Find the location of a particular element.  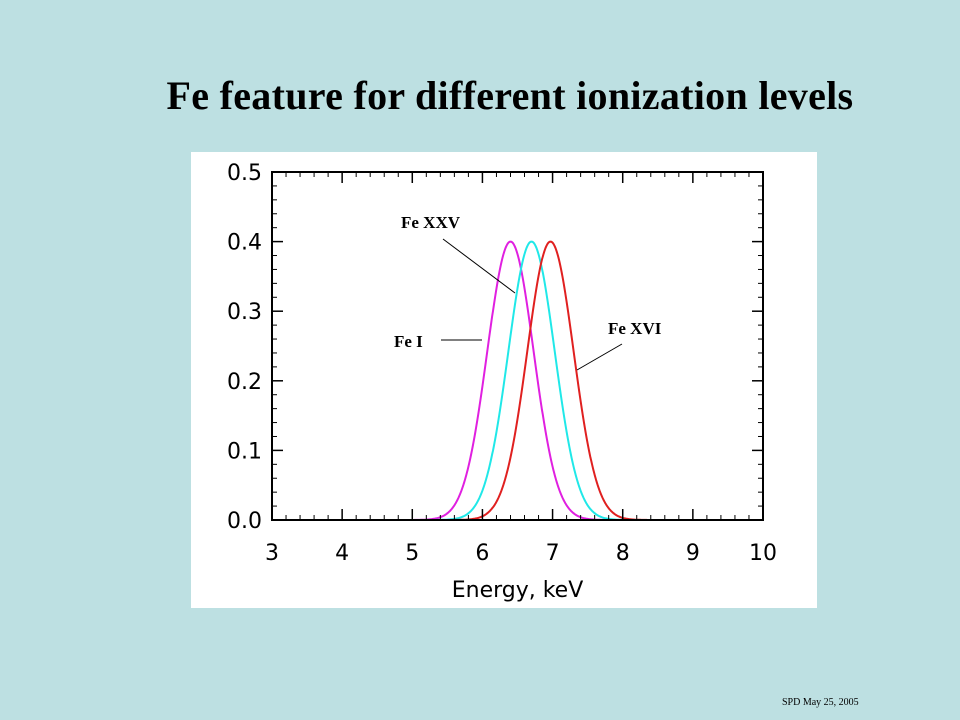

leader-line-fe-xvi is located at coordinates (599, 357).